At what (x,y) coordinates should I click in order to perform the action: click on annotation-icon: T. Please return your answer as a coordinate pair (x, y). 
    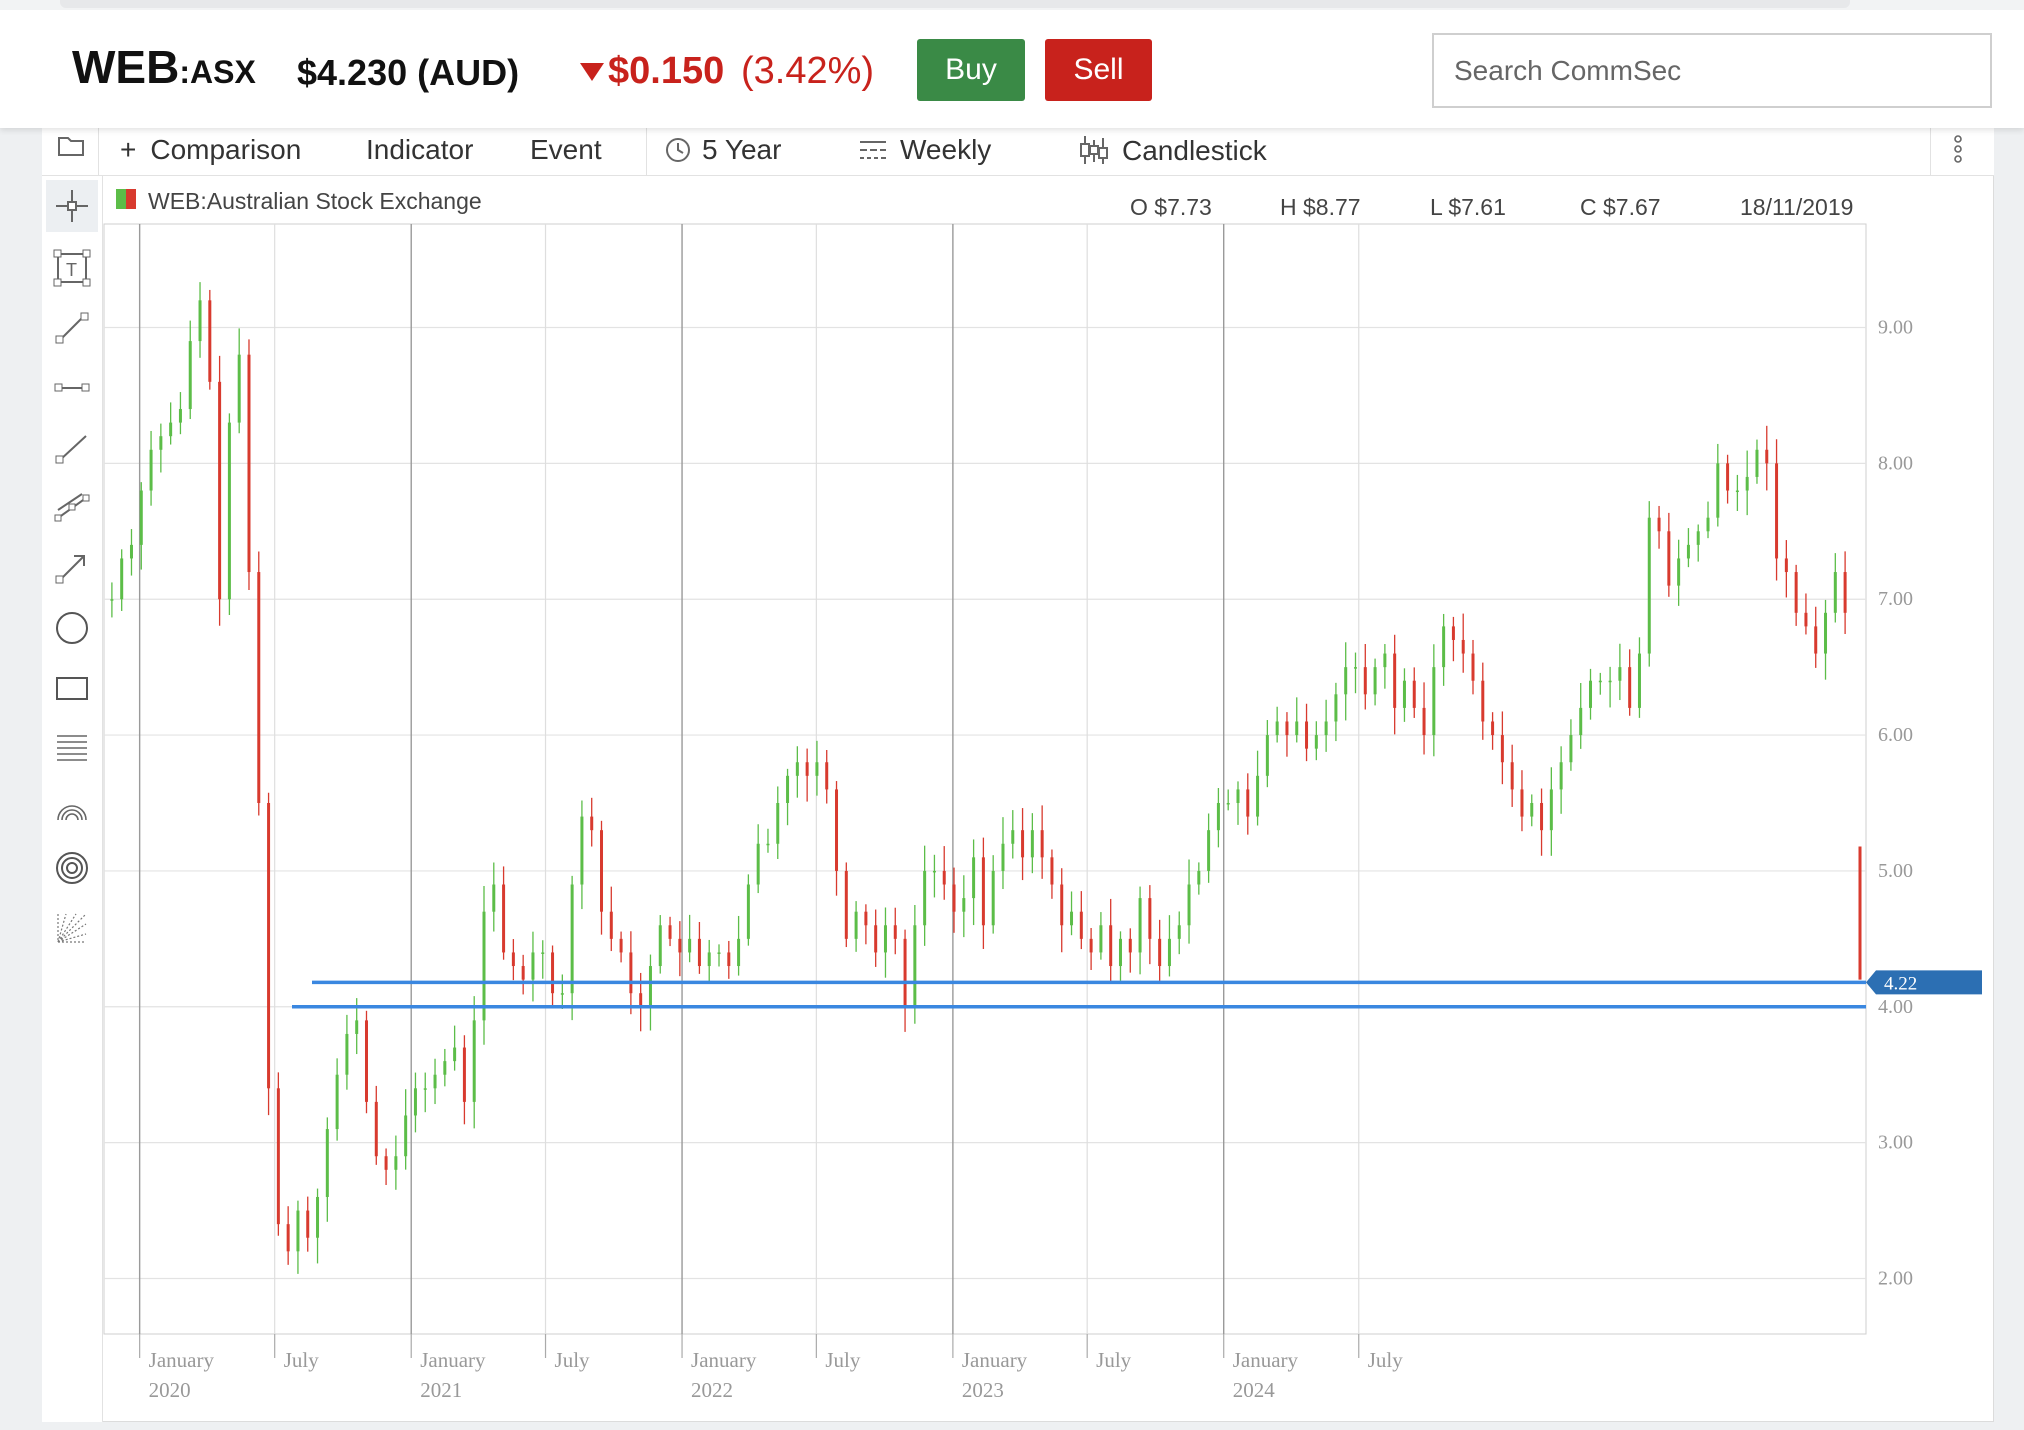
    Looking at the image, I should click on (72, 268).